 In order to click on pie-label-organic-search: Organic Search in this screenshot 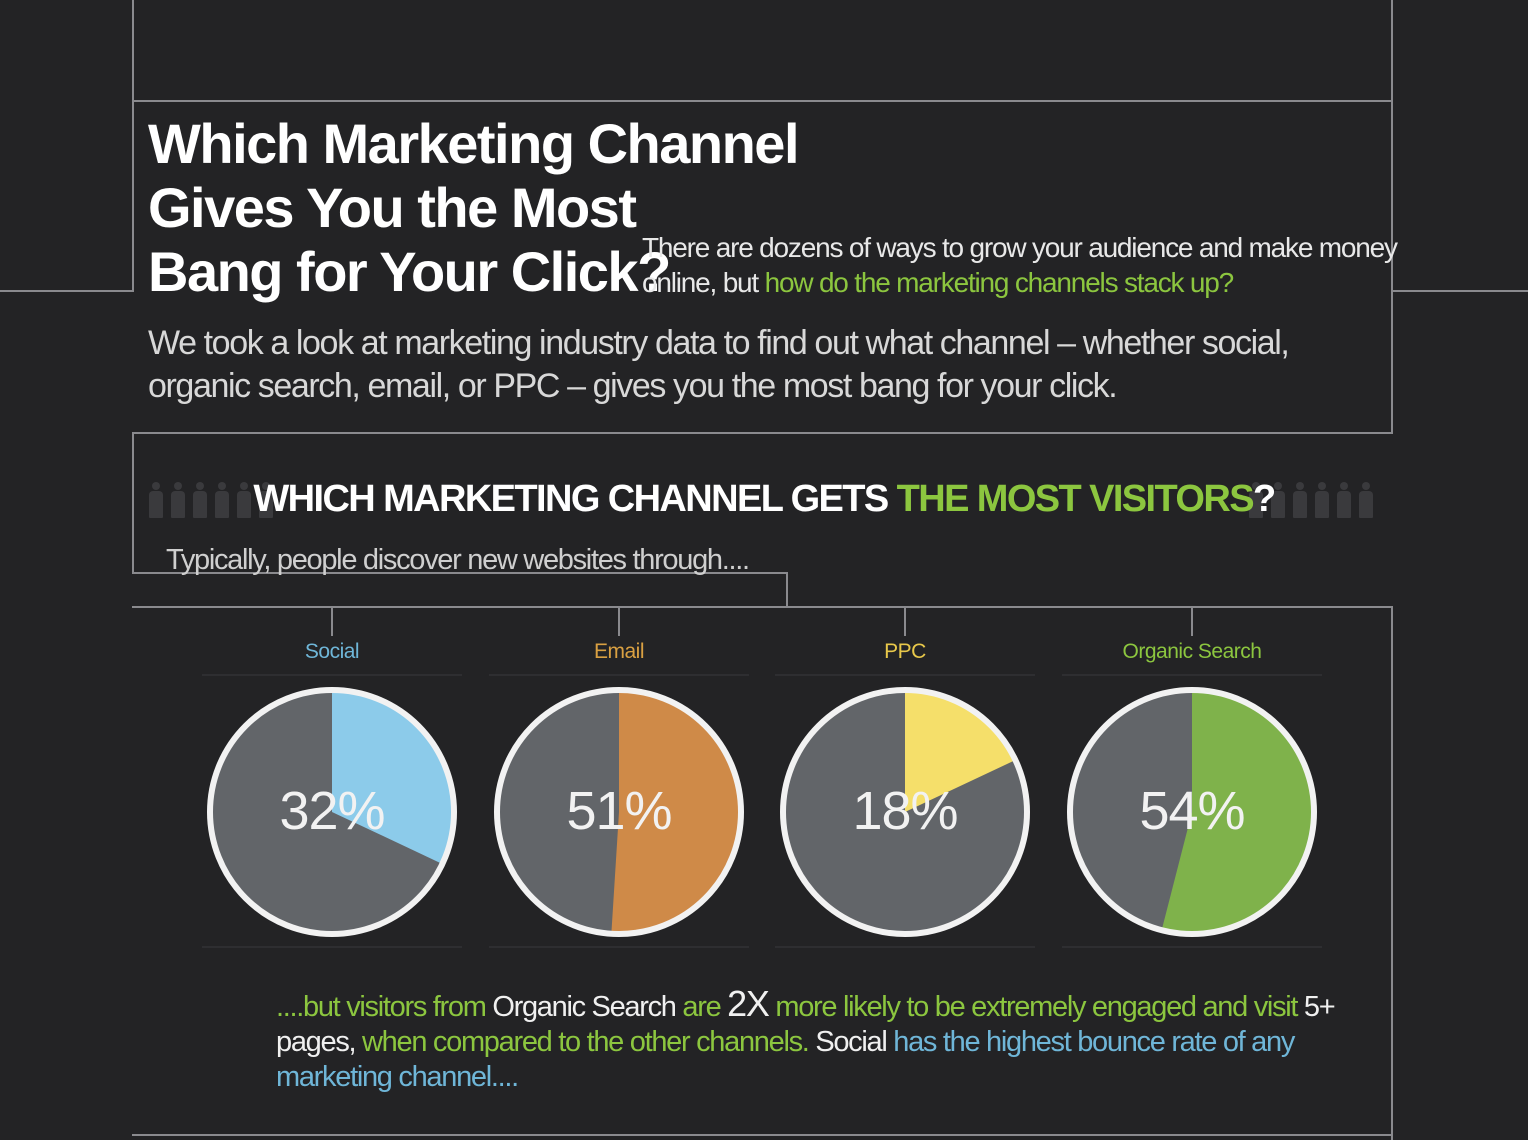, I will do `click(1192, 651)`.